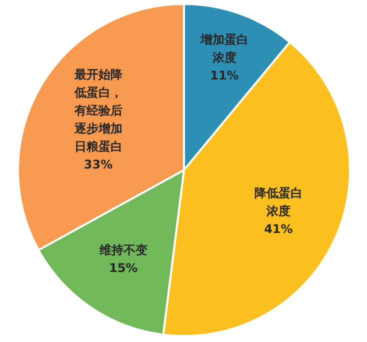 This screenshot has height=342, width=367. I want to click on data-label: 41%, so click(278, 229).